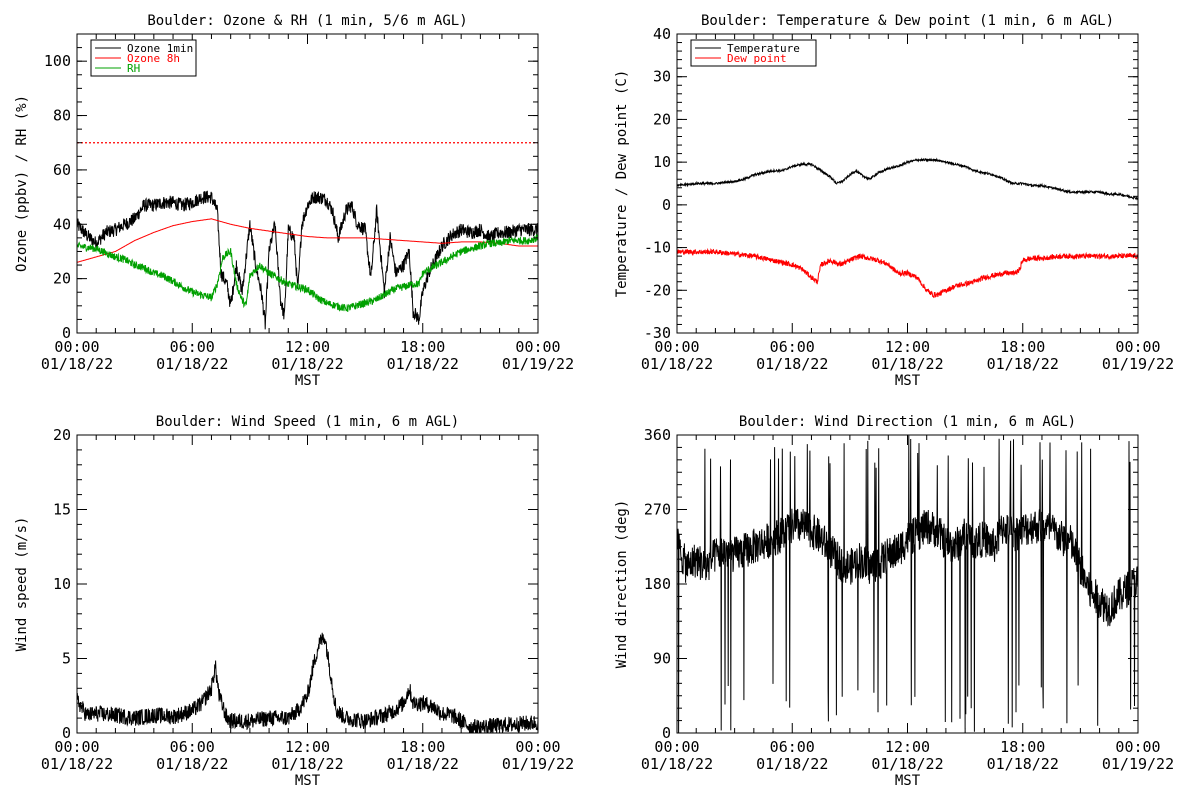 The height and width of the screenshot is (800, 1200). I want to click on legend-label: Temperature, so click(763, 48).